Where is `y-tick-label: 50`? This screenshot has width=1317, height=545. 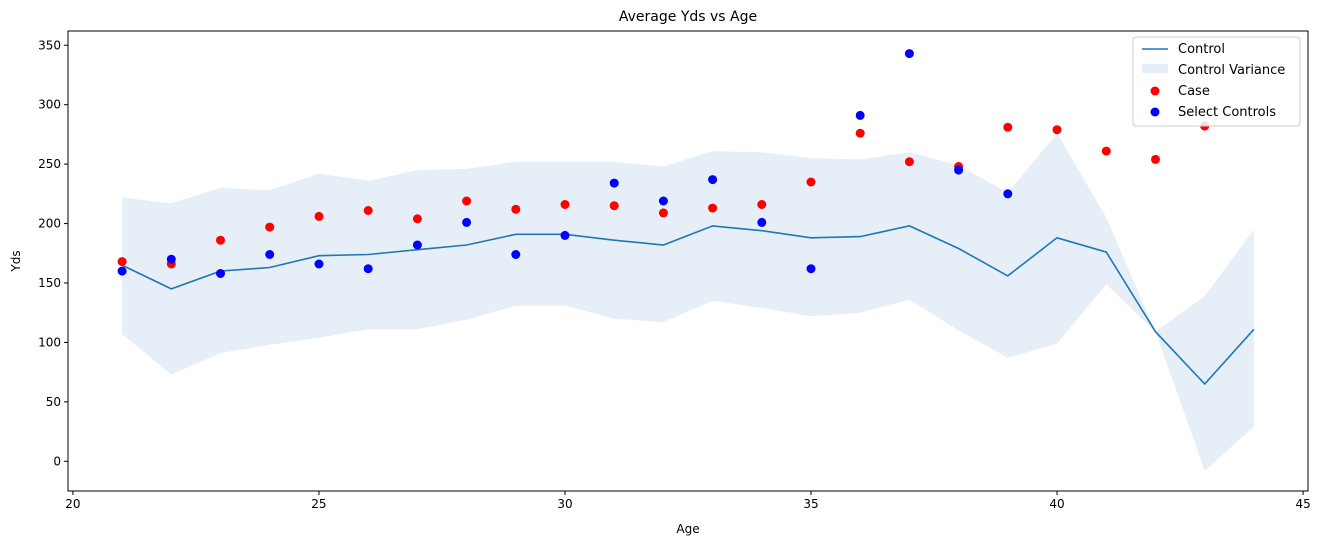 y-tick-label: 50 is located at coordinates (53, 402).